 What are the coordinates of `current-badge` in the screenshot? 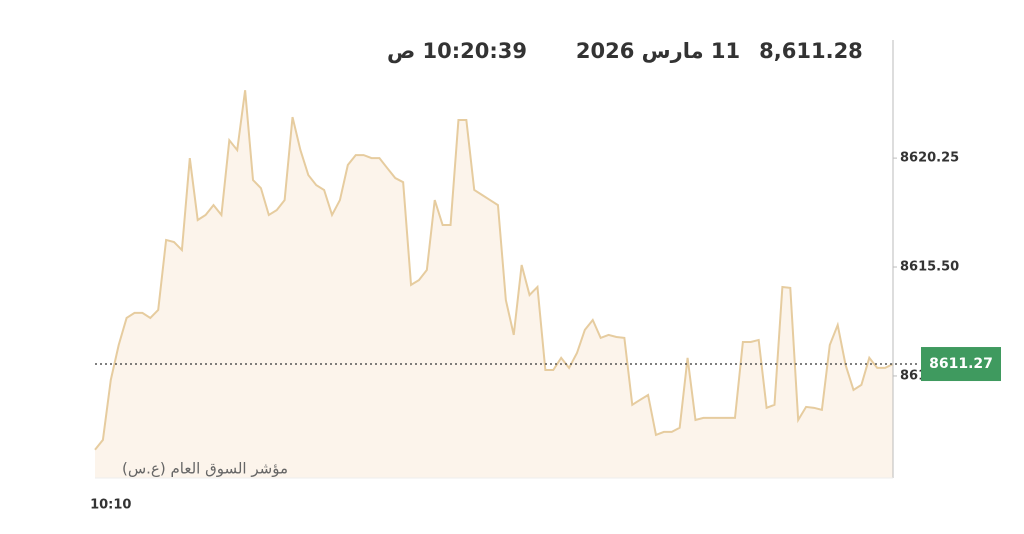 It's located at (961, 364).